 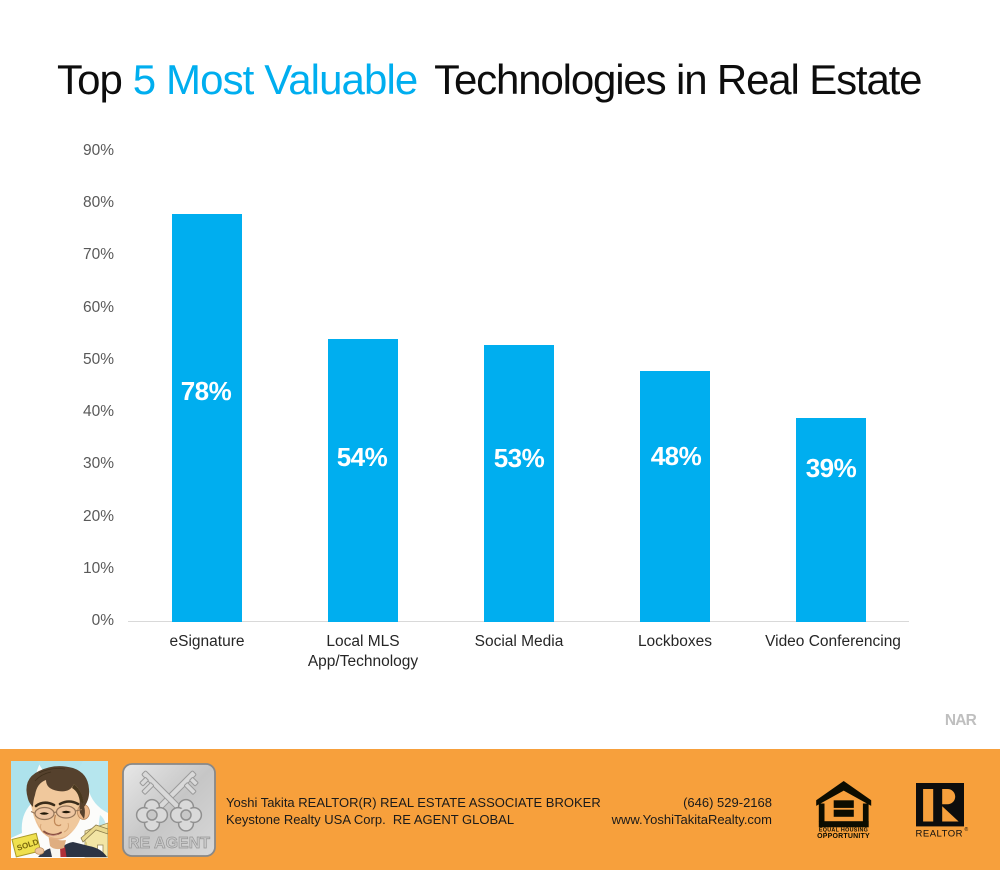 I want to click on svg-text: EQUAL HOUSING, so click(x=843, y=831).